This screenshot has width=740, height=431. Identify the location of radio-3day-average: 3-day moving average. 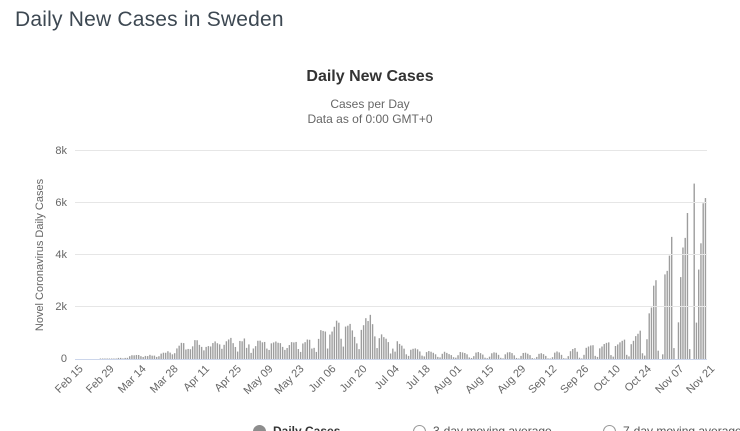
(482, 427).